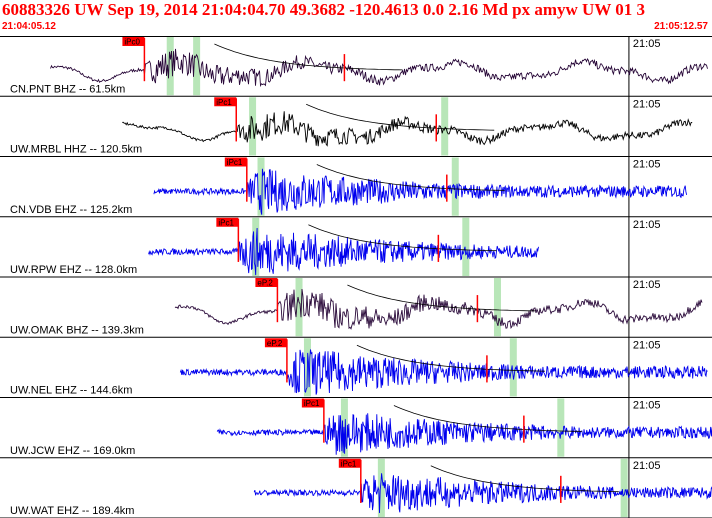 This screenshot has width=712, height=518. Describe the element at coordinates (73, 270) in the screenshot. I see `station-label: UW.RPW EHZ -- 128.0km` at that location.